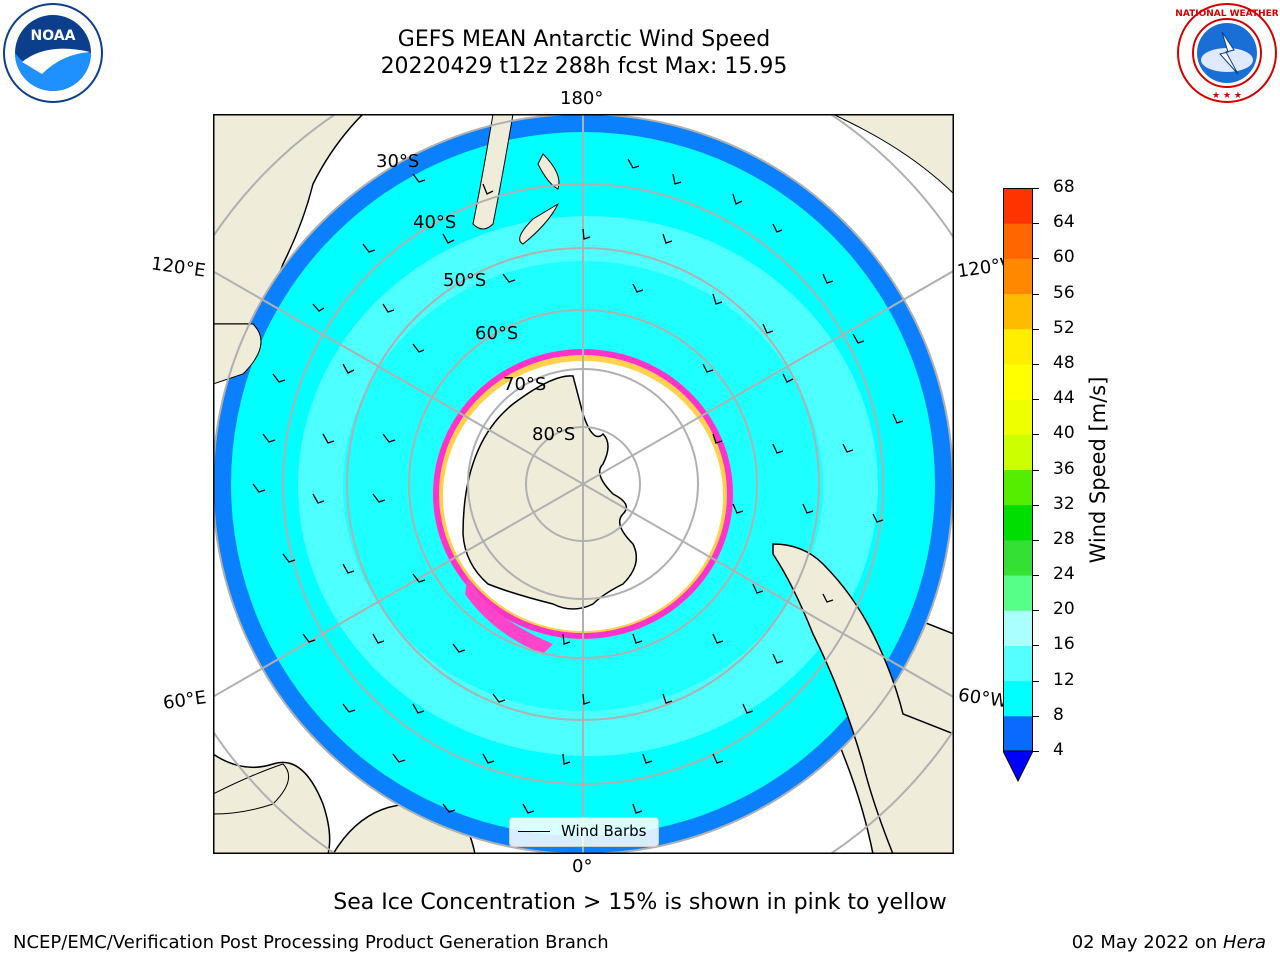 The height and width of the screenshot is (960, 1280). What do you see at coordinates (1098, 470) in the screenshot?
I see `colorbar-label: Wind Speed [m/s]` at bounding box center [1098, 470].